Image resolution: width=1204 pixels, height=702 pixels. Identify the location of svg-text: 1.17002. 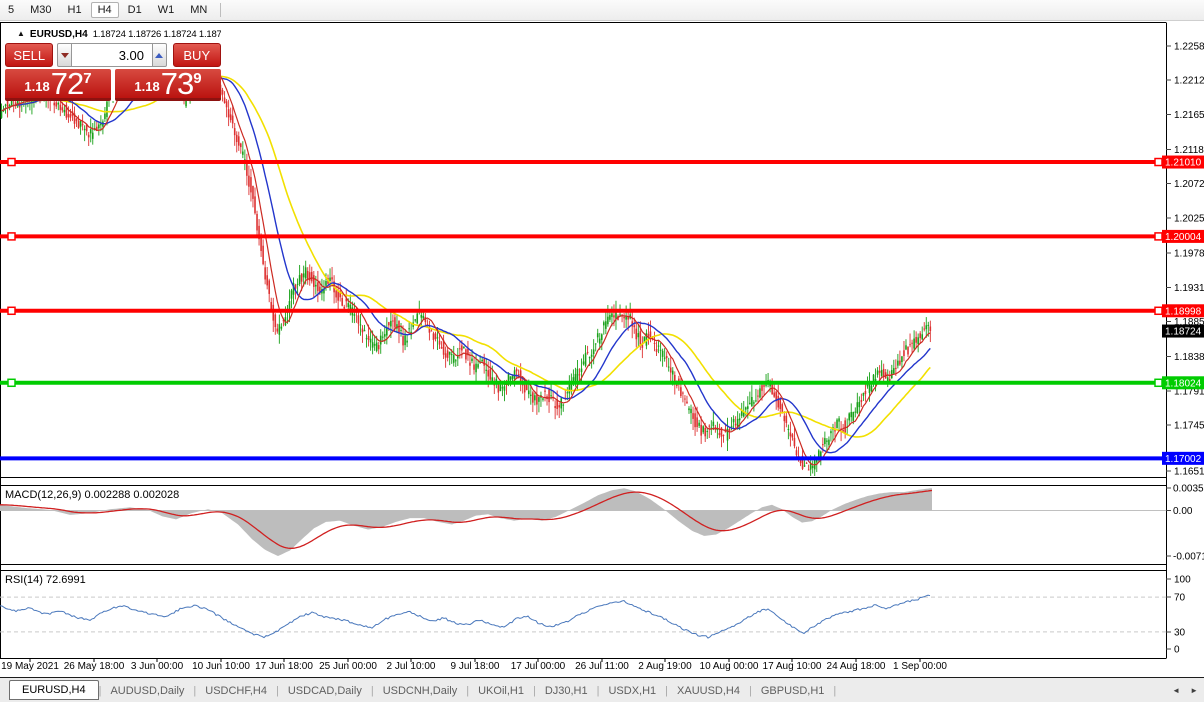
(1183, 459).